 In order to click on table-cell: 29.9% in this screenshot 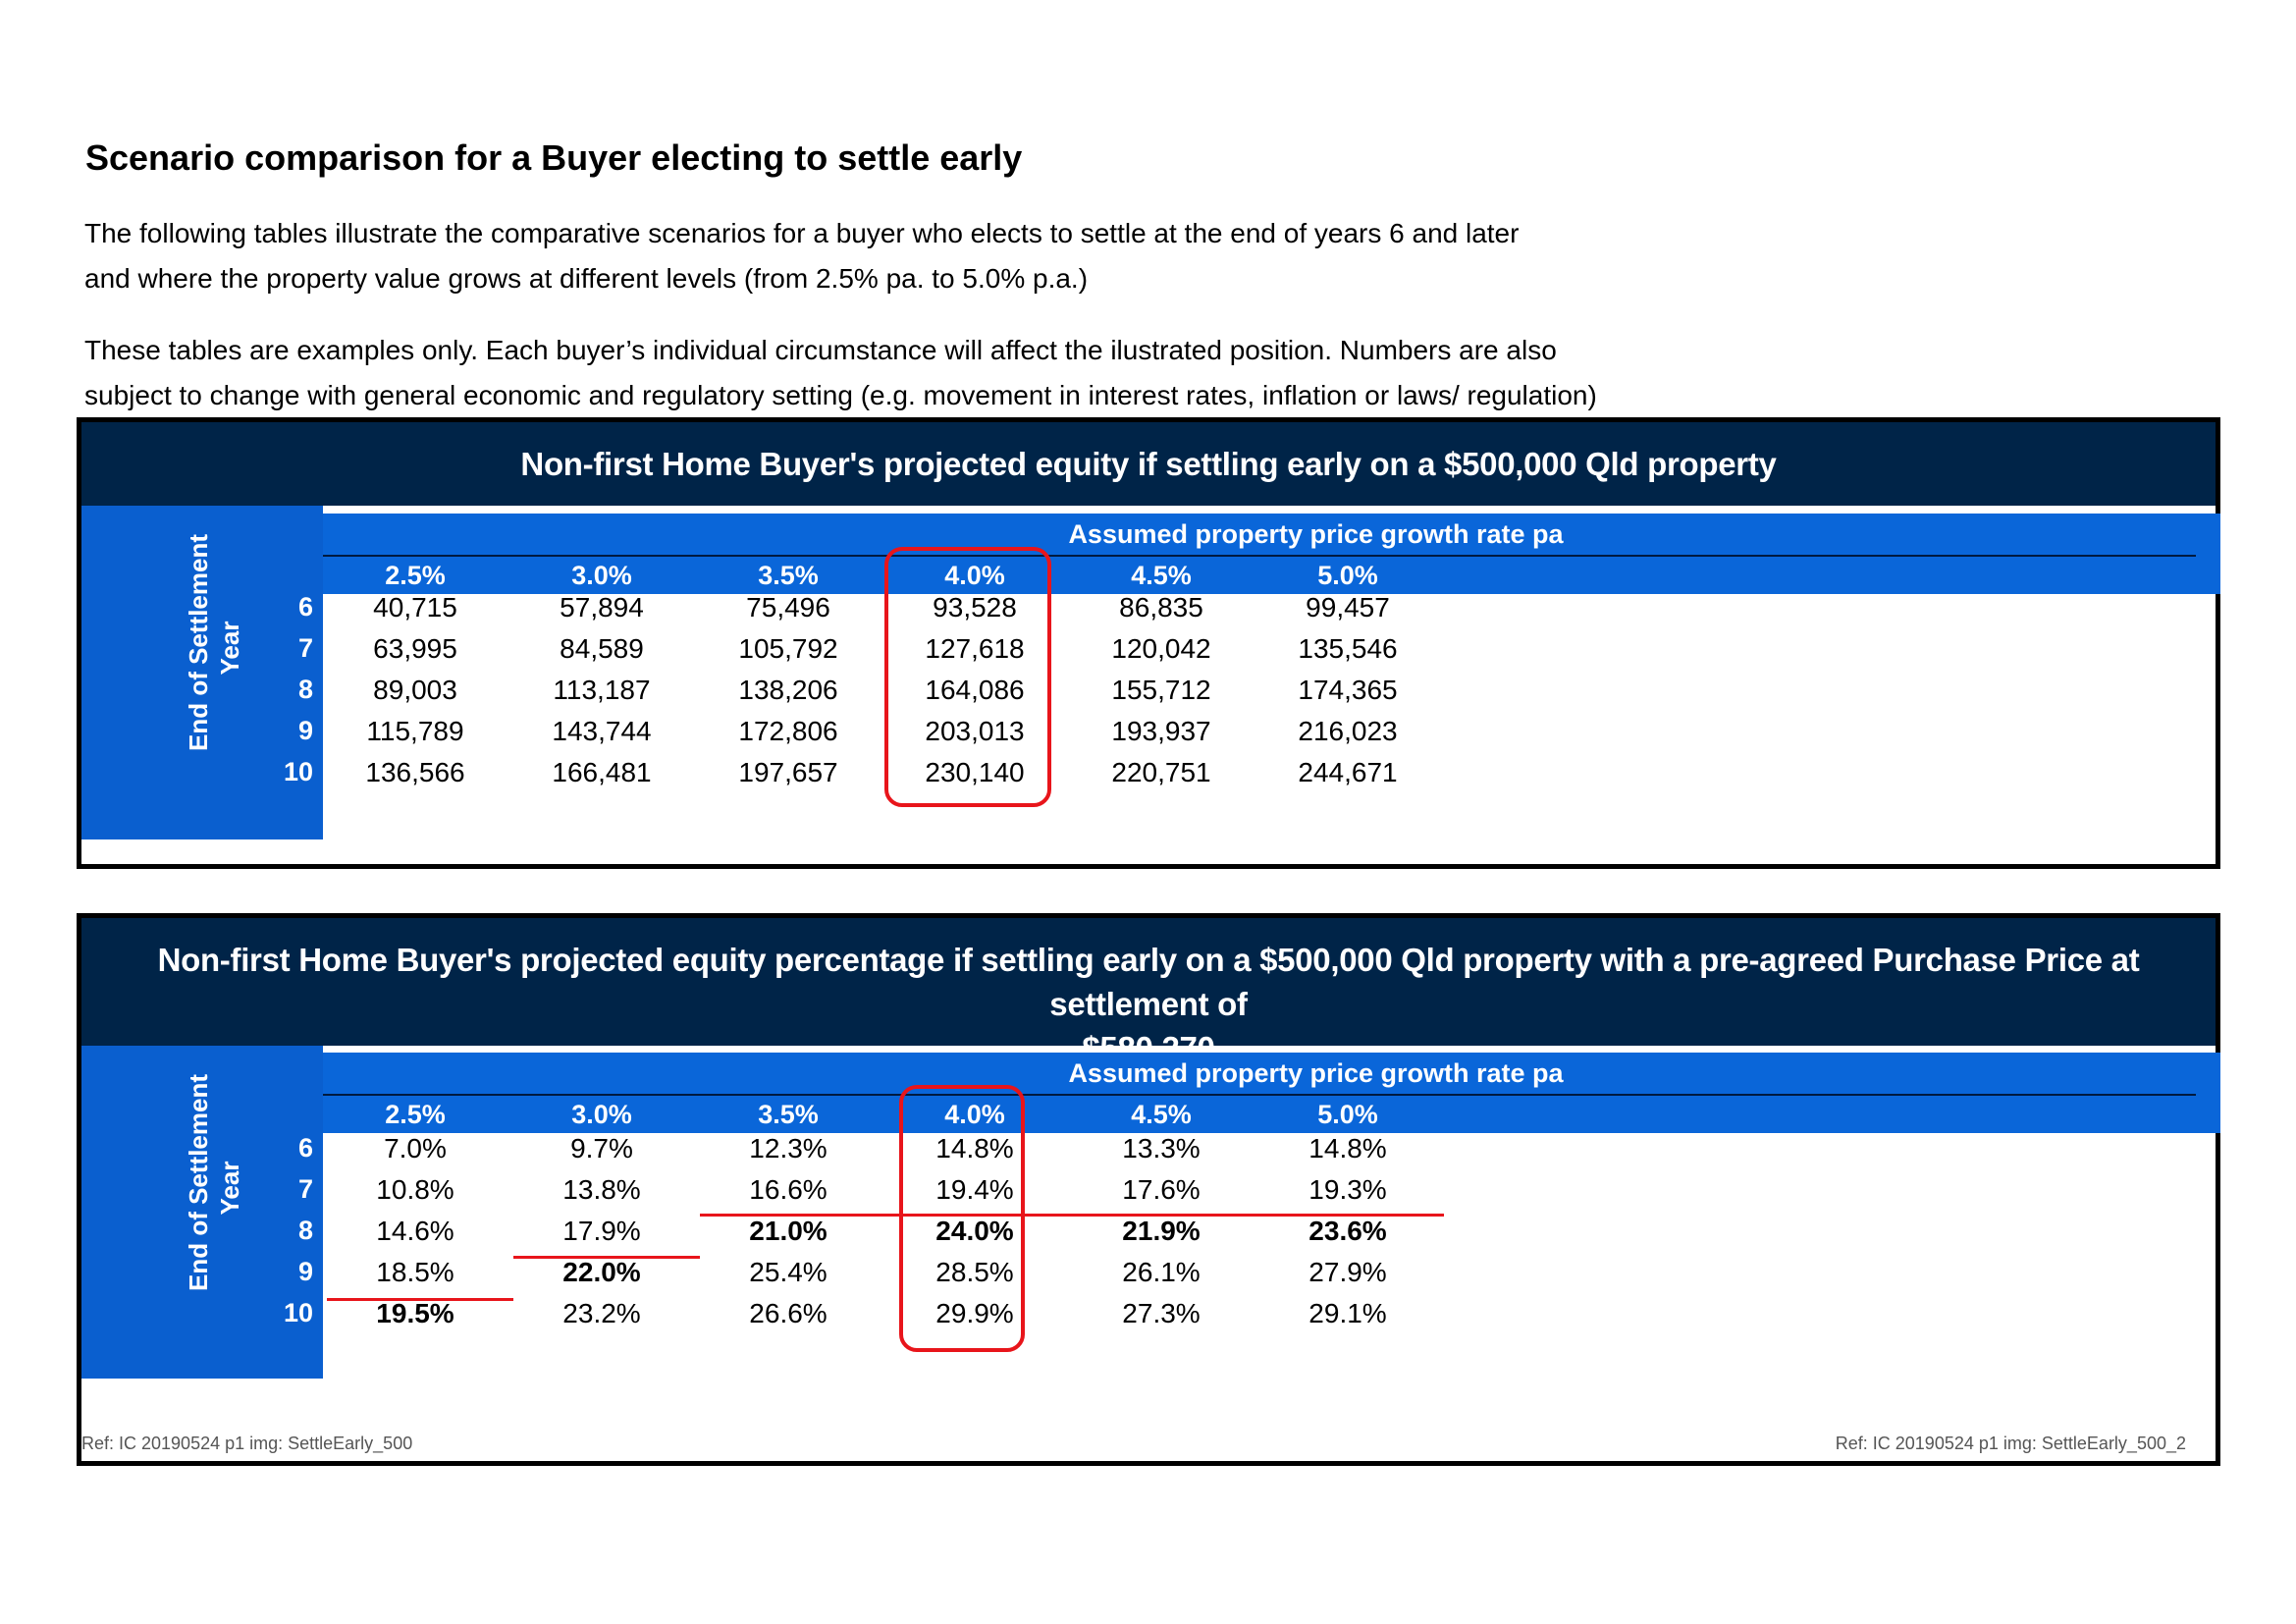, I will do `click(975, 1313)`.